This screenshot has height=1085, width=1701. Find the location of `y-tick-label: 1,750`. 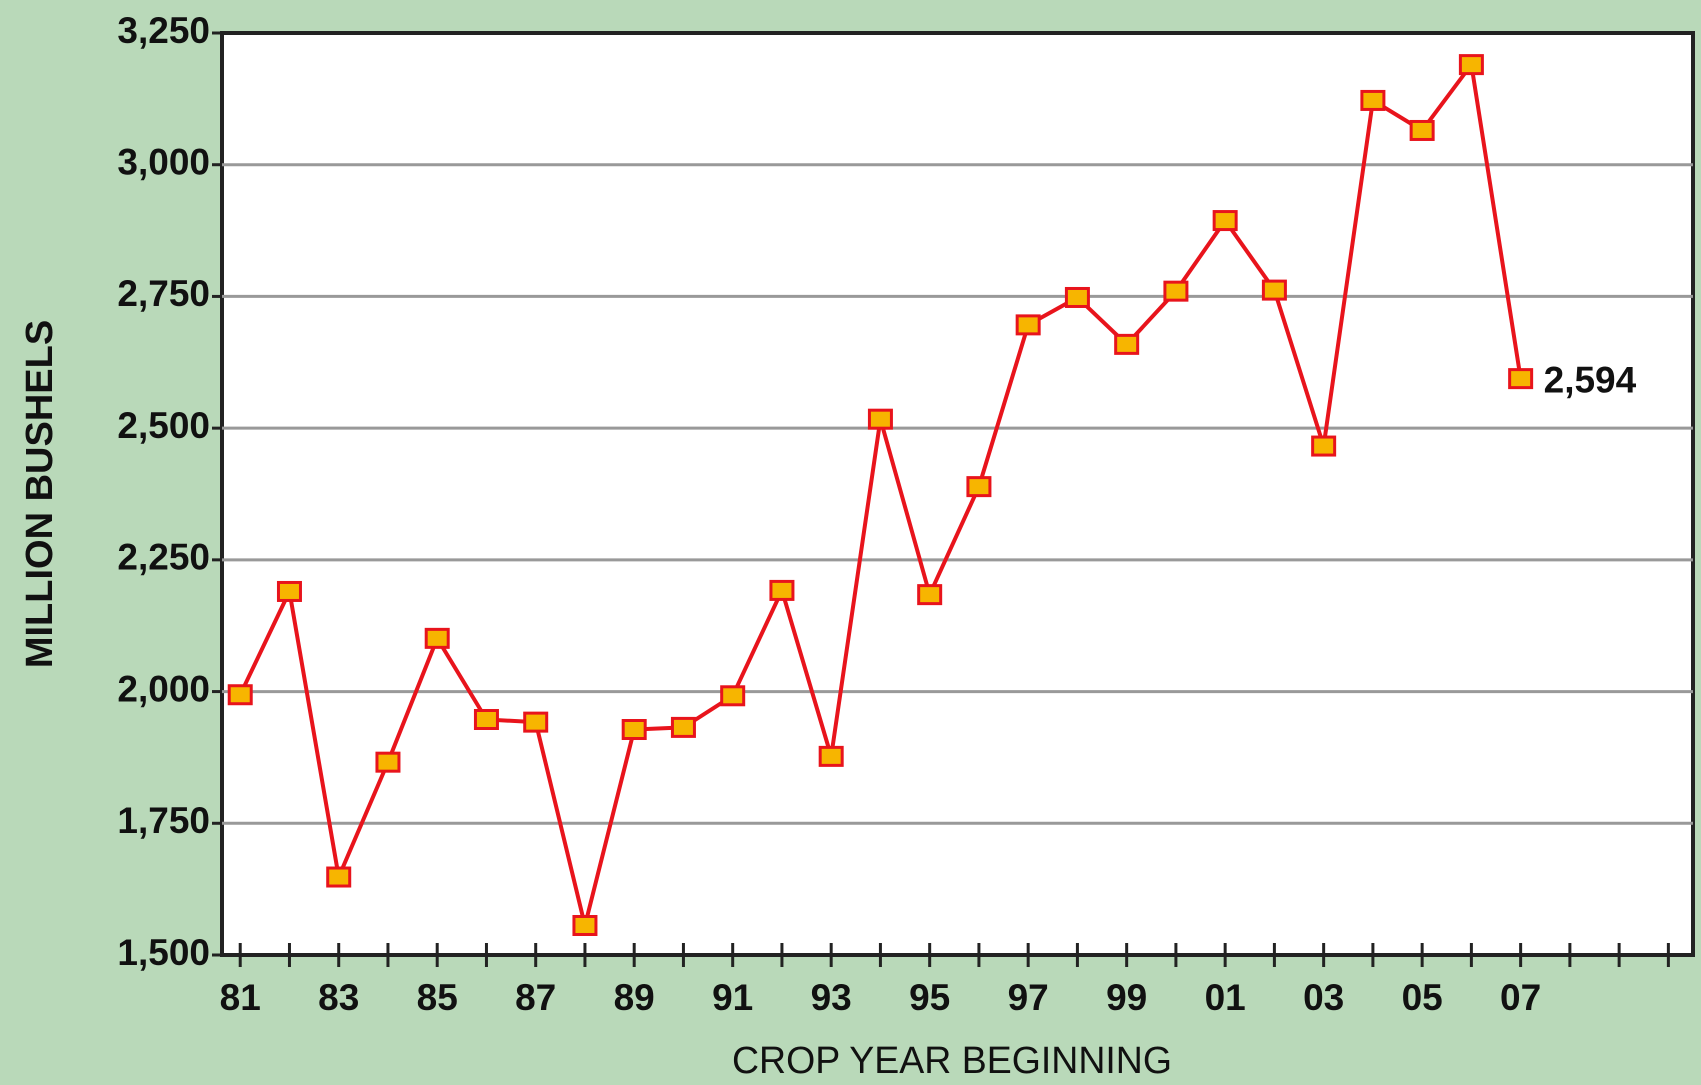

y-tick-label: 1,750 is located at coordinates (163, 820).